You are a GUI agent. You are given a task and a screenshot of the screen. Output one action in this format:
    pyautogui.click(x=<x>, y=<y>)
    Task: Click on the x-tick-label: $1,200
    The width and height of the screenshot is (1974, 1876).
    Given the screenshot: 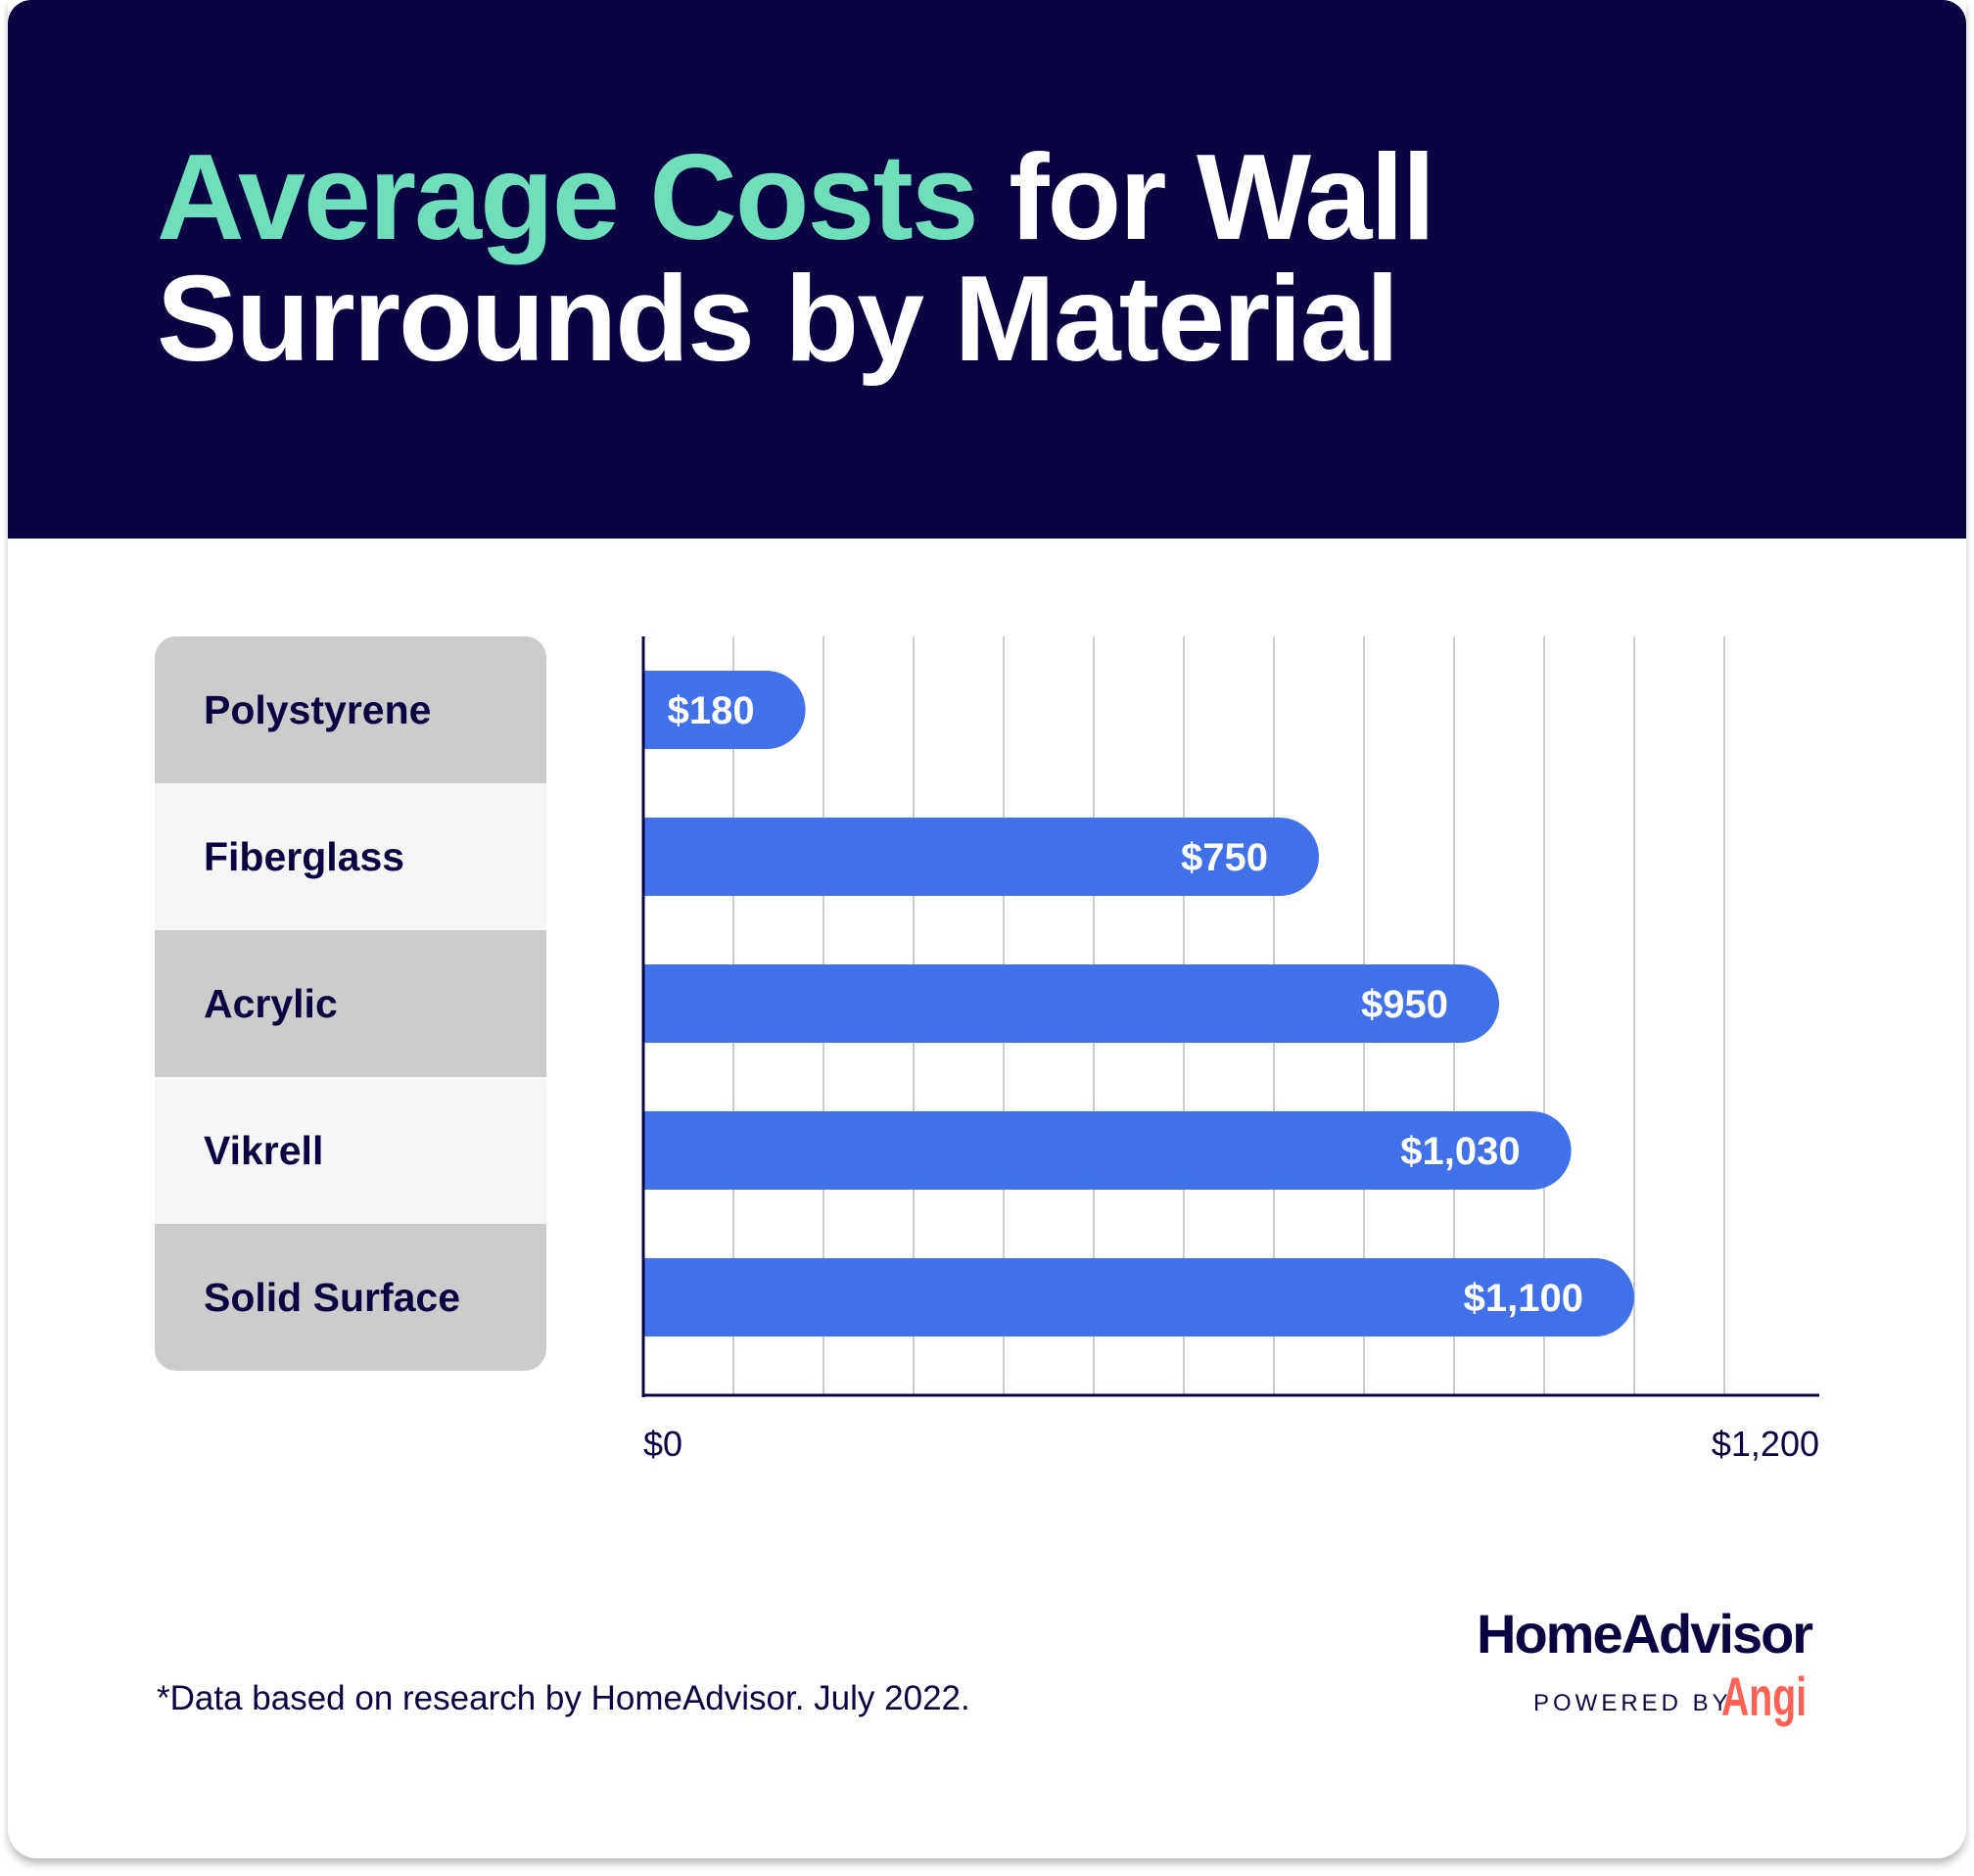 What is the action you would take?
    pyautogui.click(x=1765, y=1444)
    